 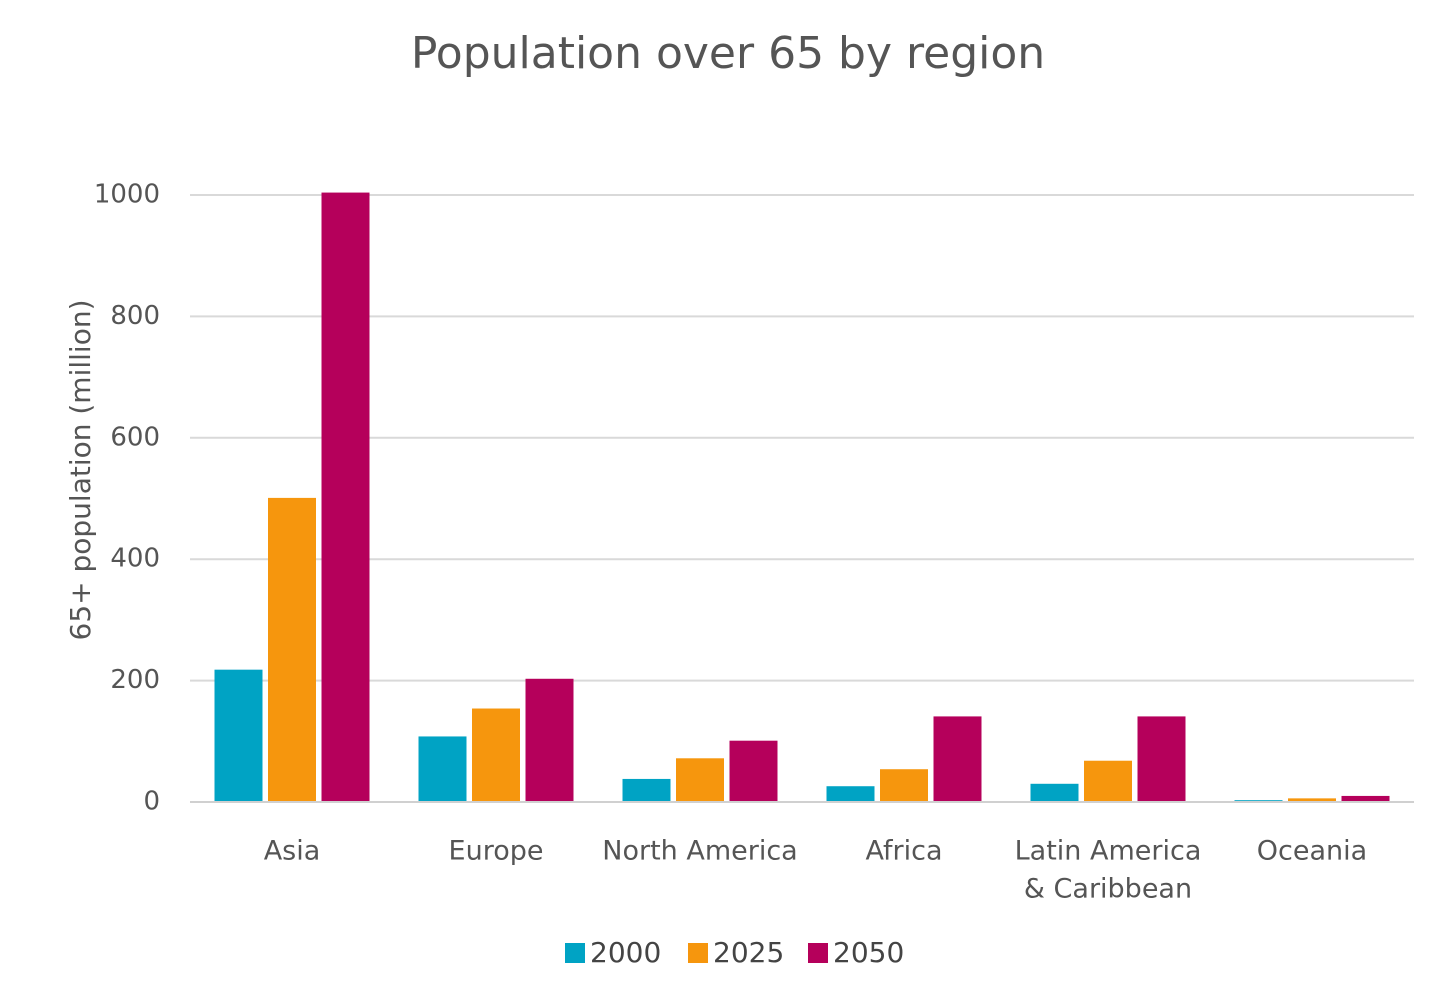 What do you see at coordinates (728, 53) in the screenshot?
I see `chart-title: Population over 65 by region` at bounding box center [728, 53].